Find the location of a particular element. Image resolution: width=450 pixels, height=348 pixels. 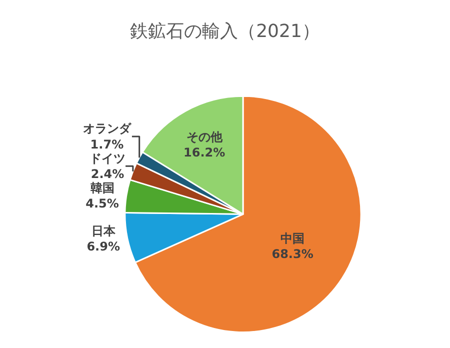

data-label: 6.9% is located at coordinates (103, 247).